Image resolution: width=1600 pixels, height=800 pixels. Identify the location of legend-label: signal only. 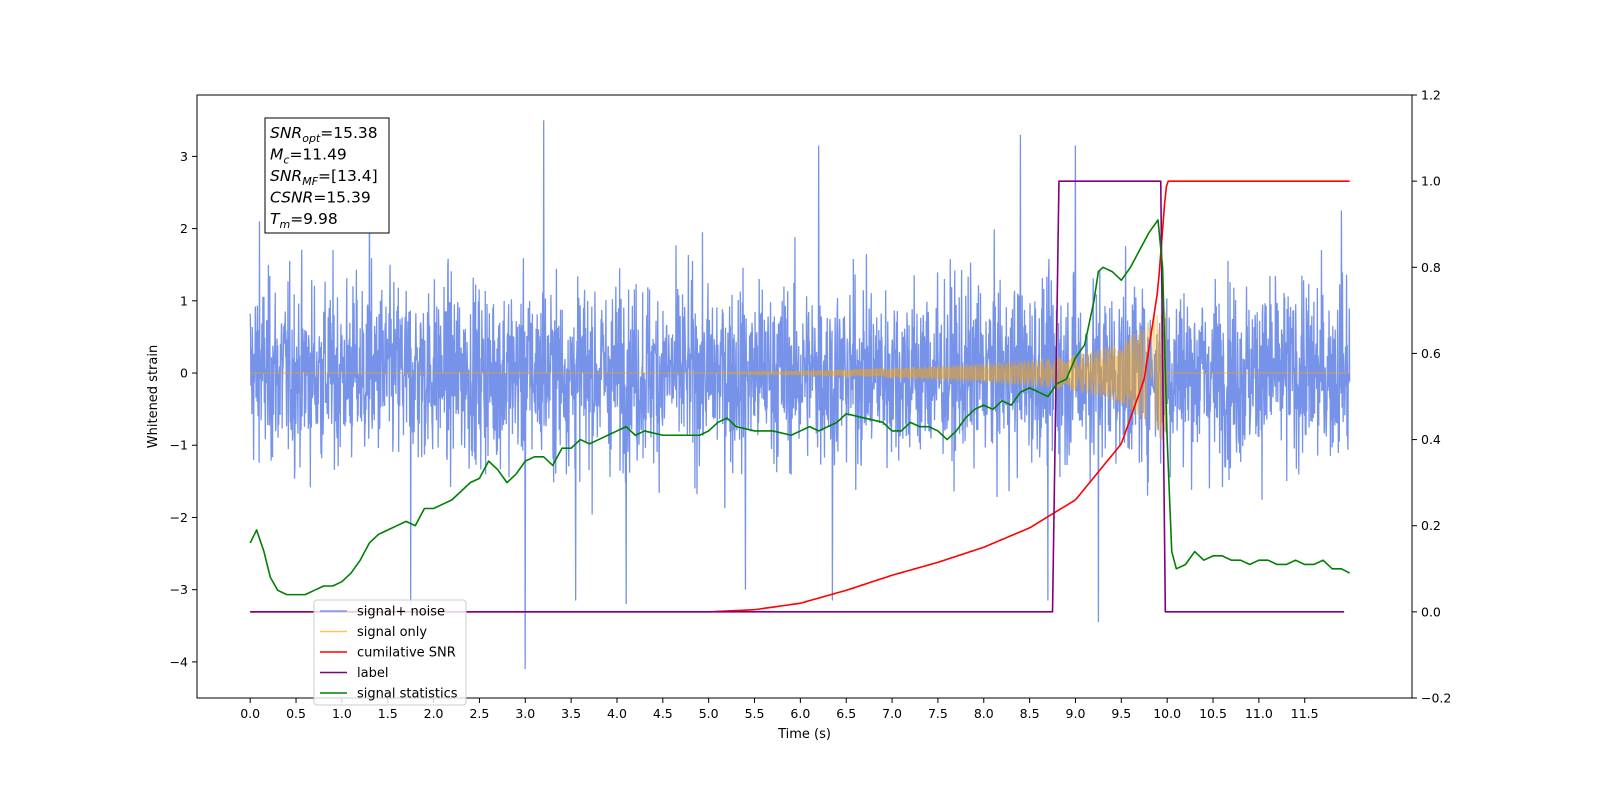
(392, 632).